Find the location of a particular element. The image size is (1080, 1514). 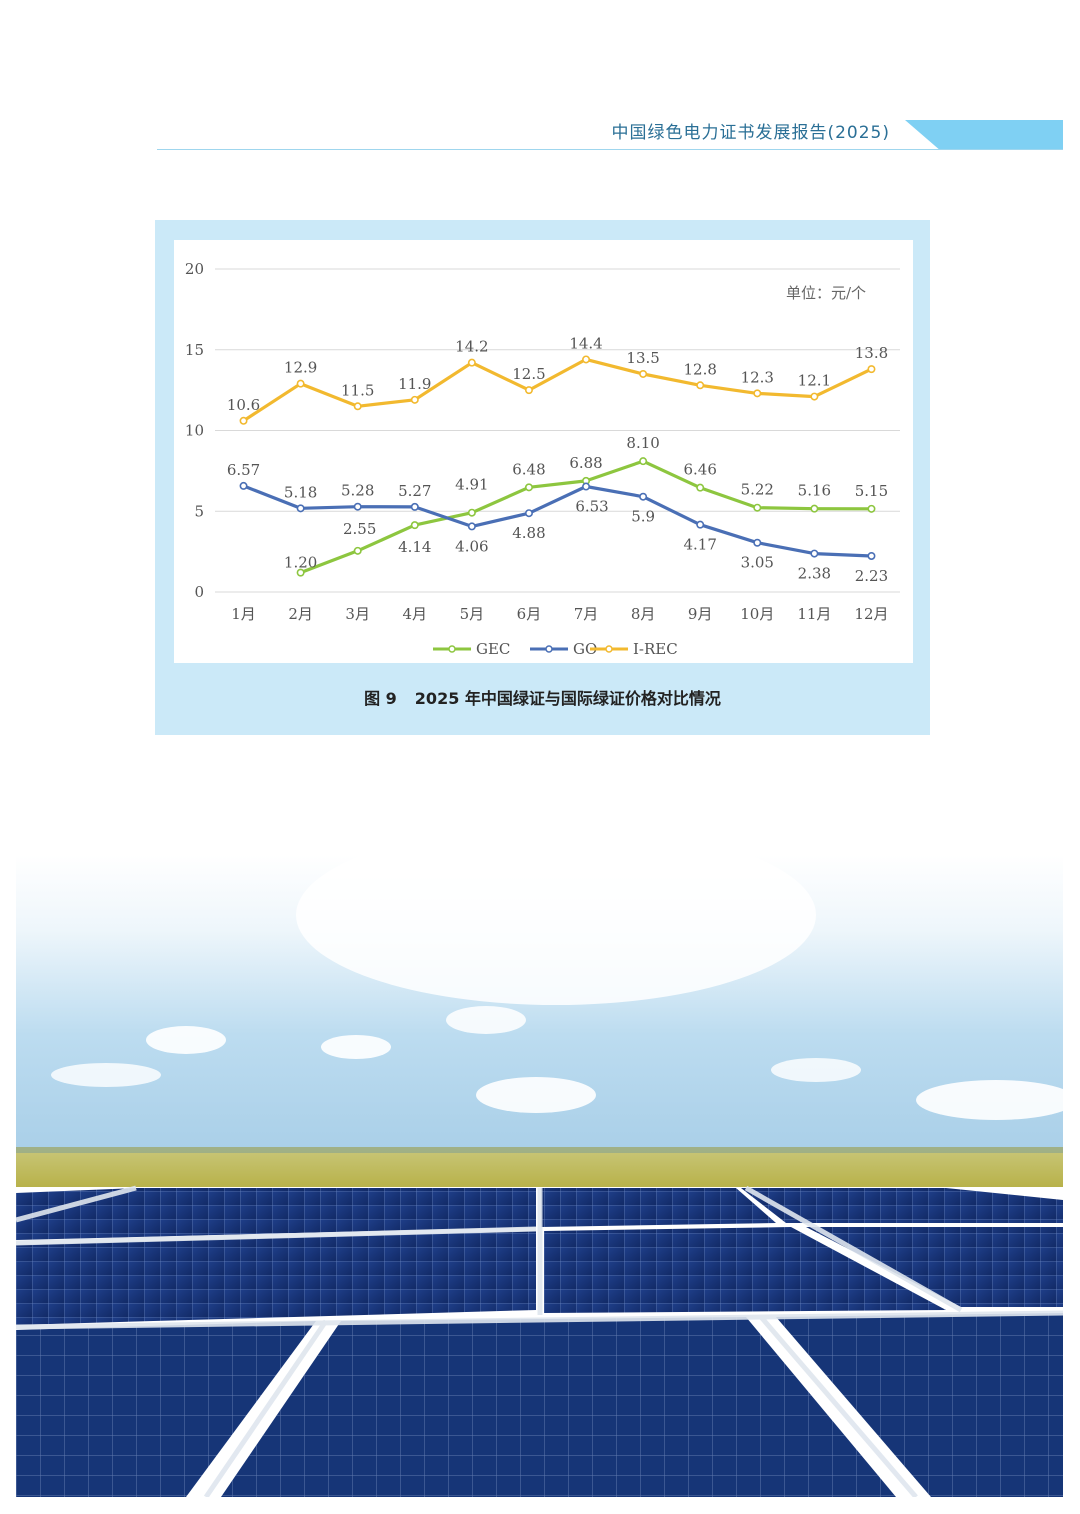

figure-number: 图 9 is located at coordinates (380, 698).